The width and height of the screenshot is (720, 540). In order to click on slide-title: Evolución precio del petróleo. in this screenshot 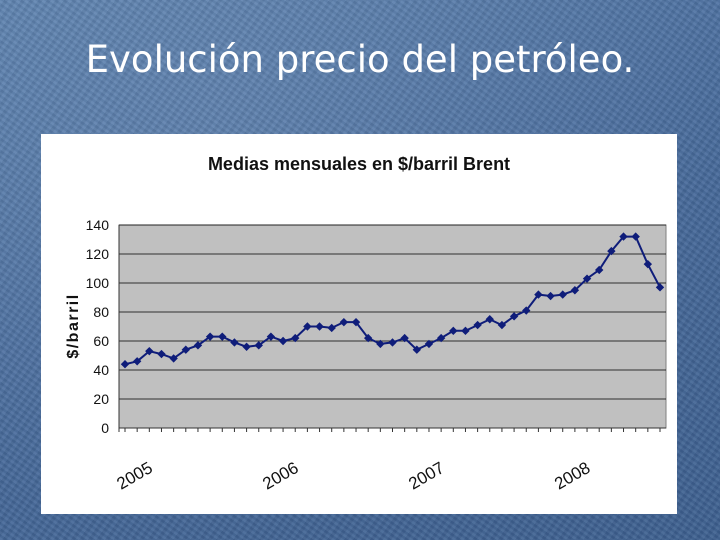, I will do `click(360, 59)`.